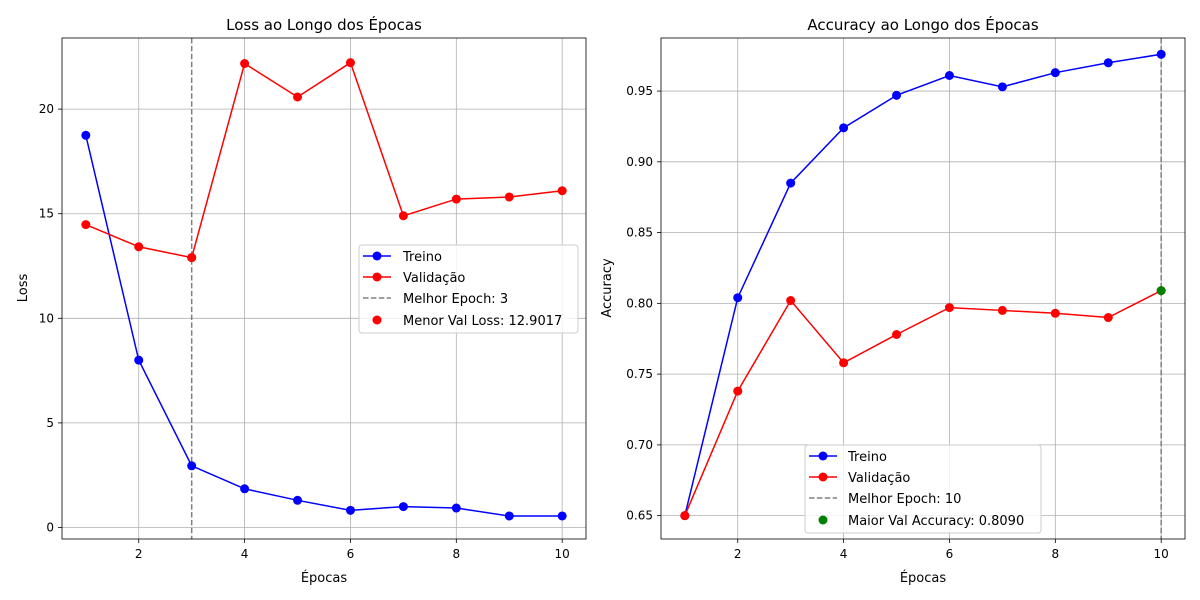 Image resolution: width=1200 pixels, height=600 pixels. I want to click on loss-x-tick-label: 4, so click(245, 554).